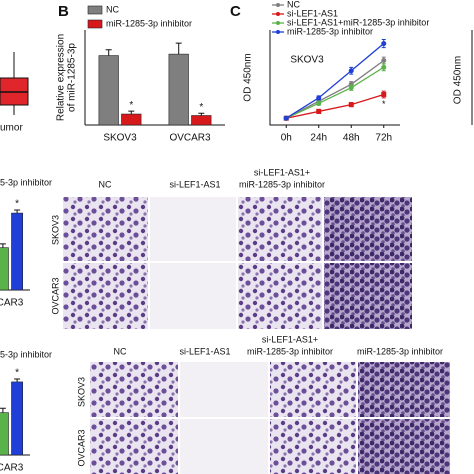 The width and height of the screenshot is (474, 474). I want to click on panel-letter: B, so click(63, 11).